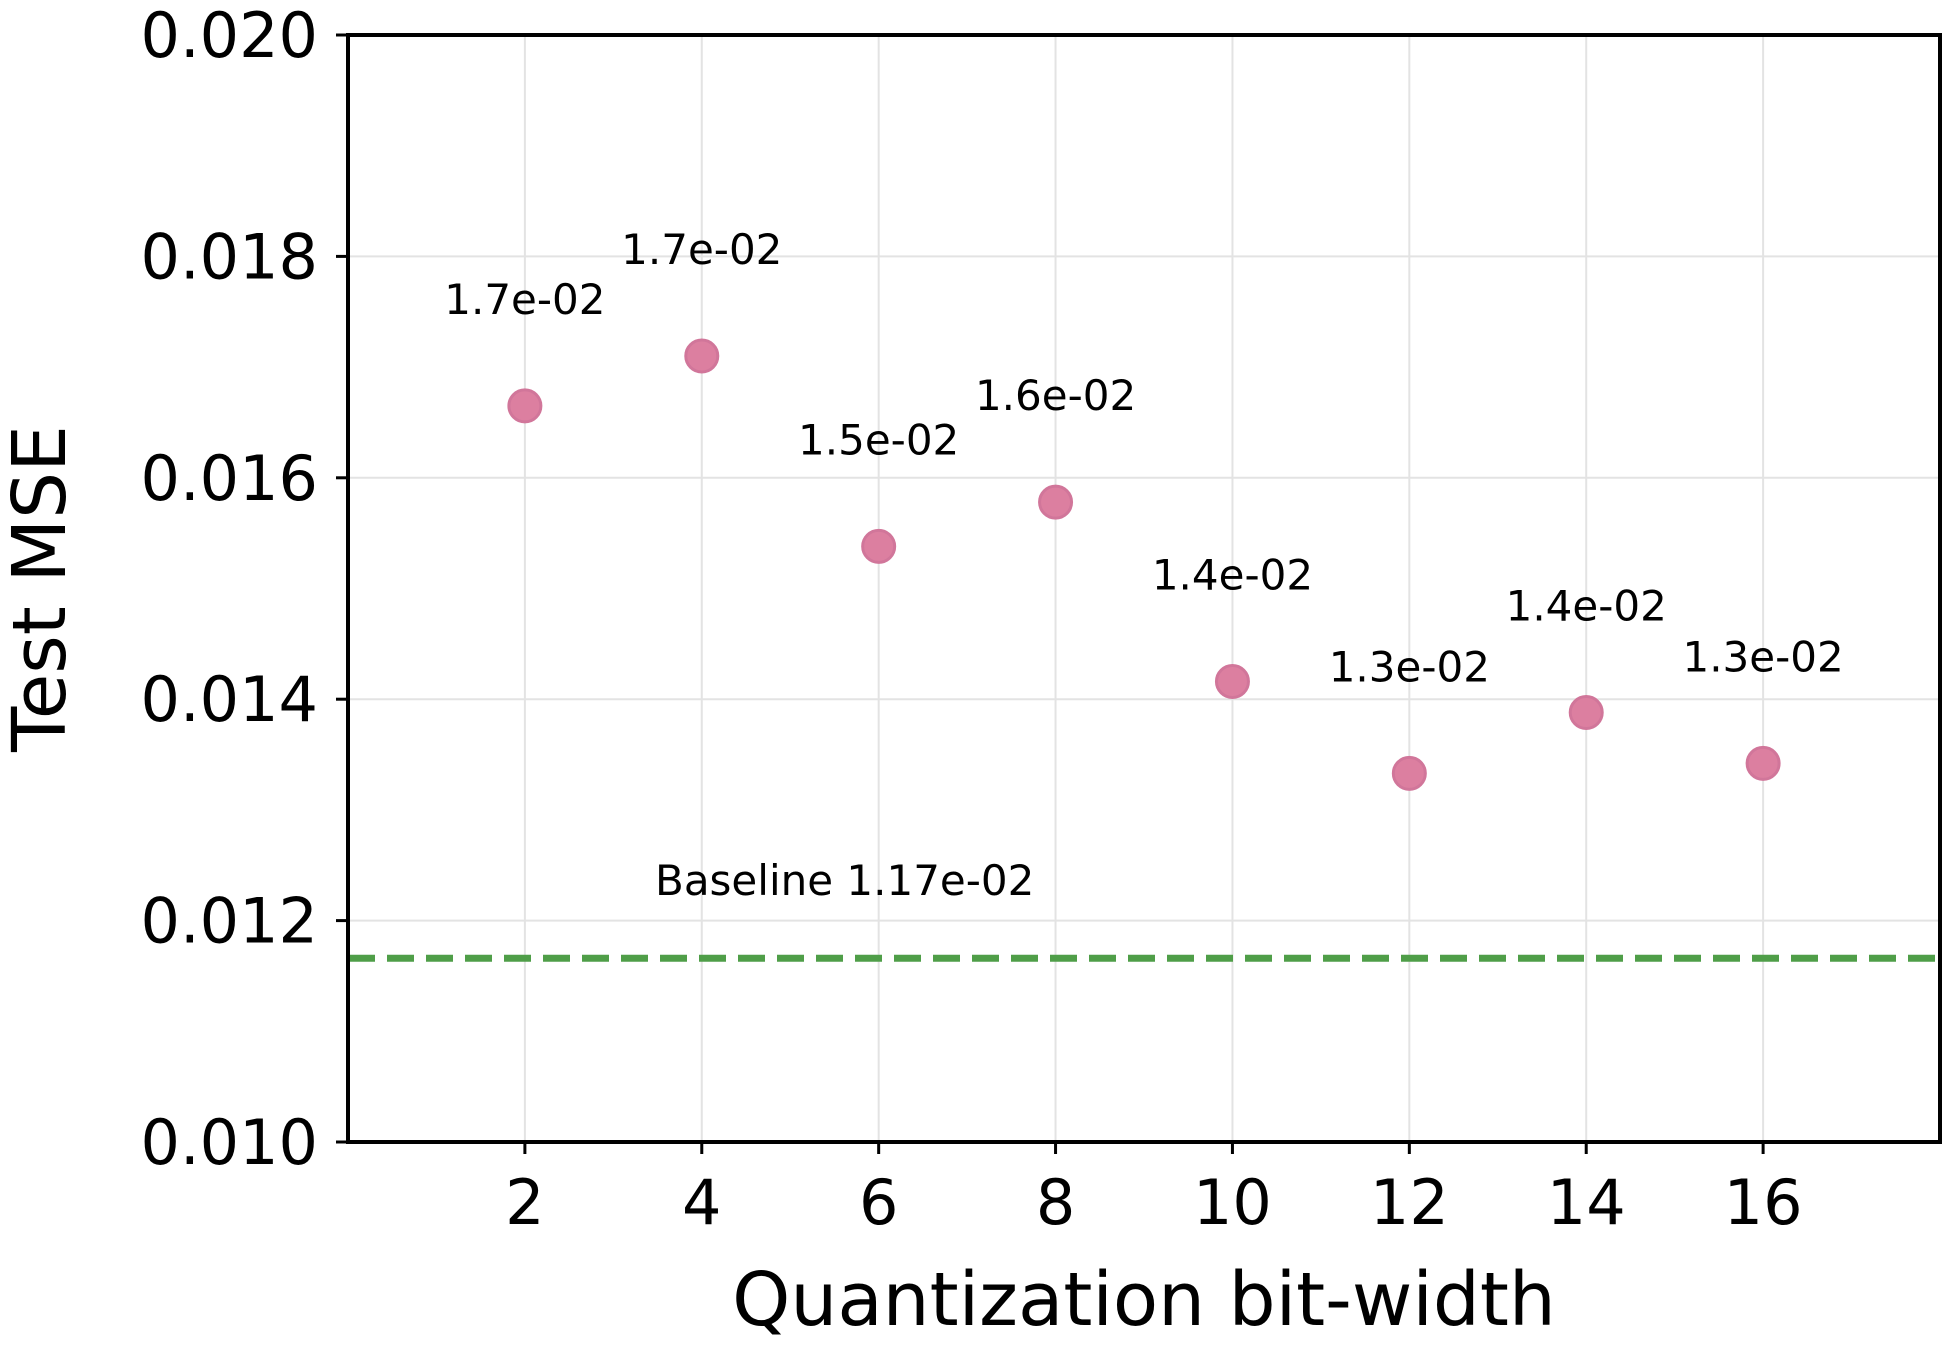 Image resolution: width=1947 pixels, height=1348 pixels. I want to click on x-tick-label-6: 14, so click(1586, 1202).